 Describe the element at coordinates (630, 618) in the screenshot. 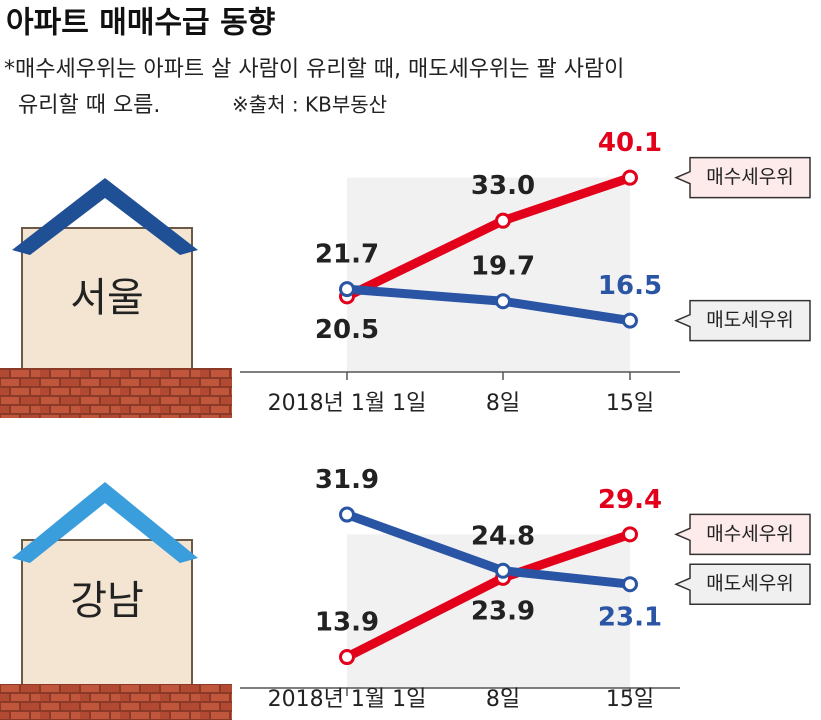

I see `value-label: 23.1` at that location.